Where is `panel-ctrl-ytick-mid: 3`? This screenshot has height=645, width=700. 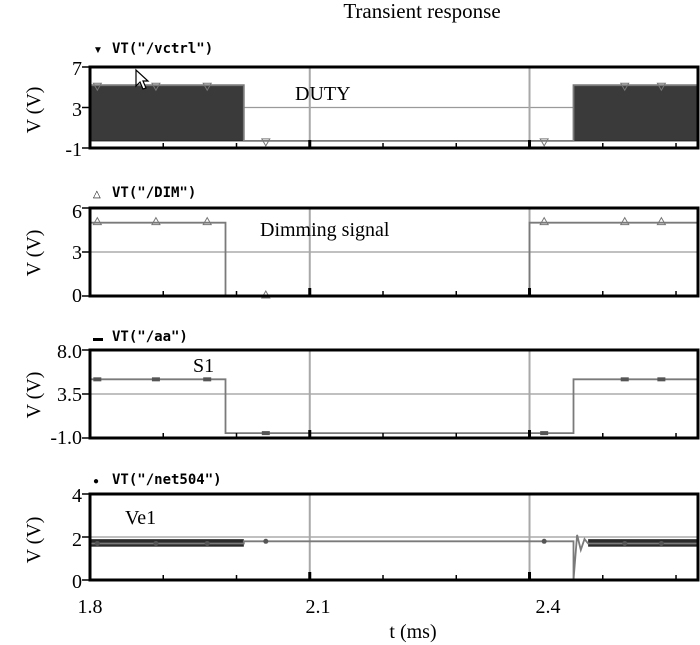 panel-ctrl-ytick-mid: 3 is located at coordinates (77, 110).